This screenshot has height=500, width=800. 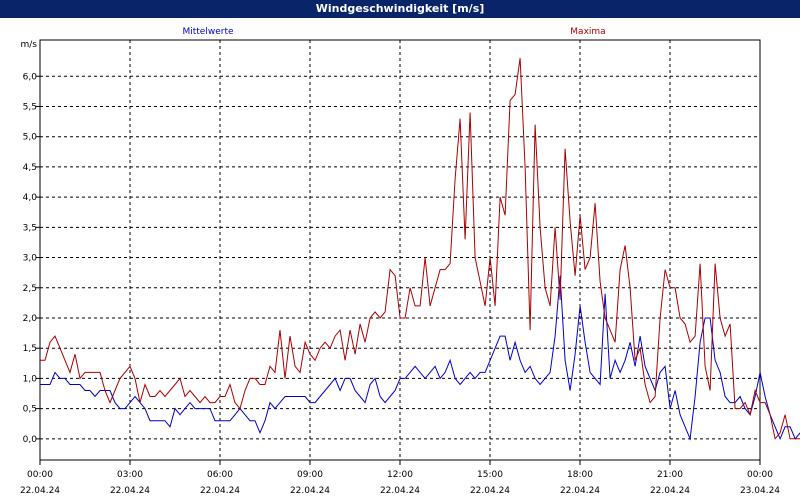 What do you see at coordinates (30, 228) in the screenshot?
I see `y-tick-label: 3,5` at bounding box center [30, 228].